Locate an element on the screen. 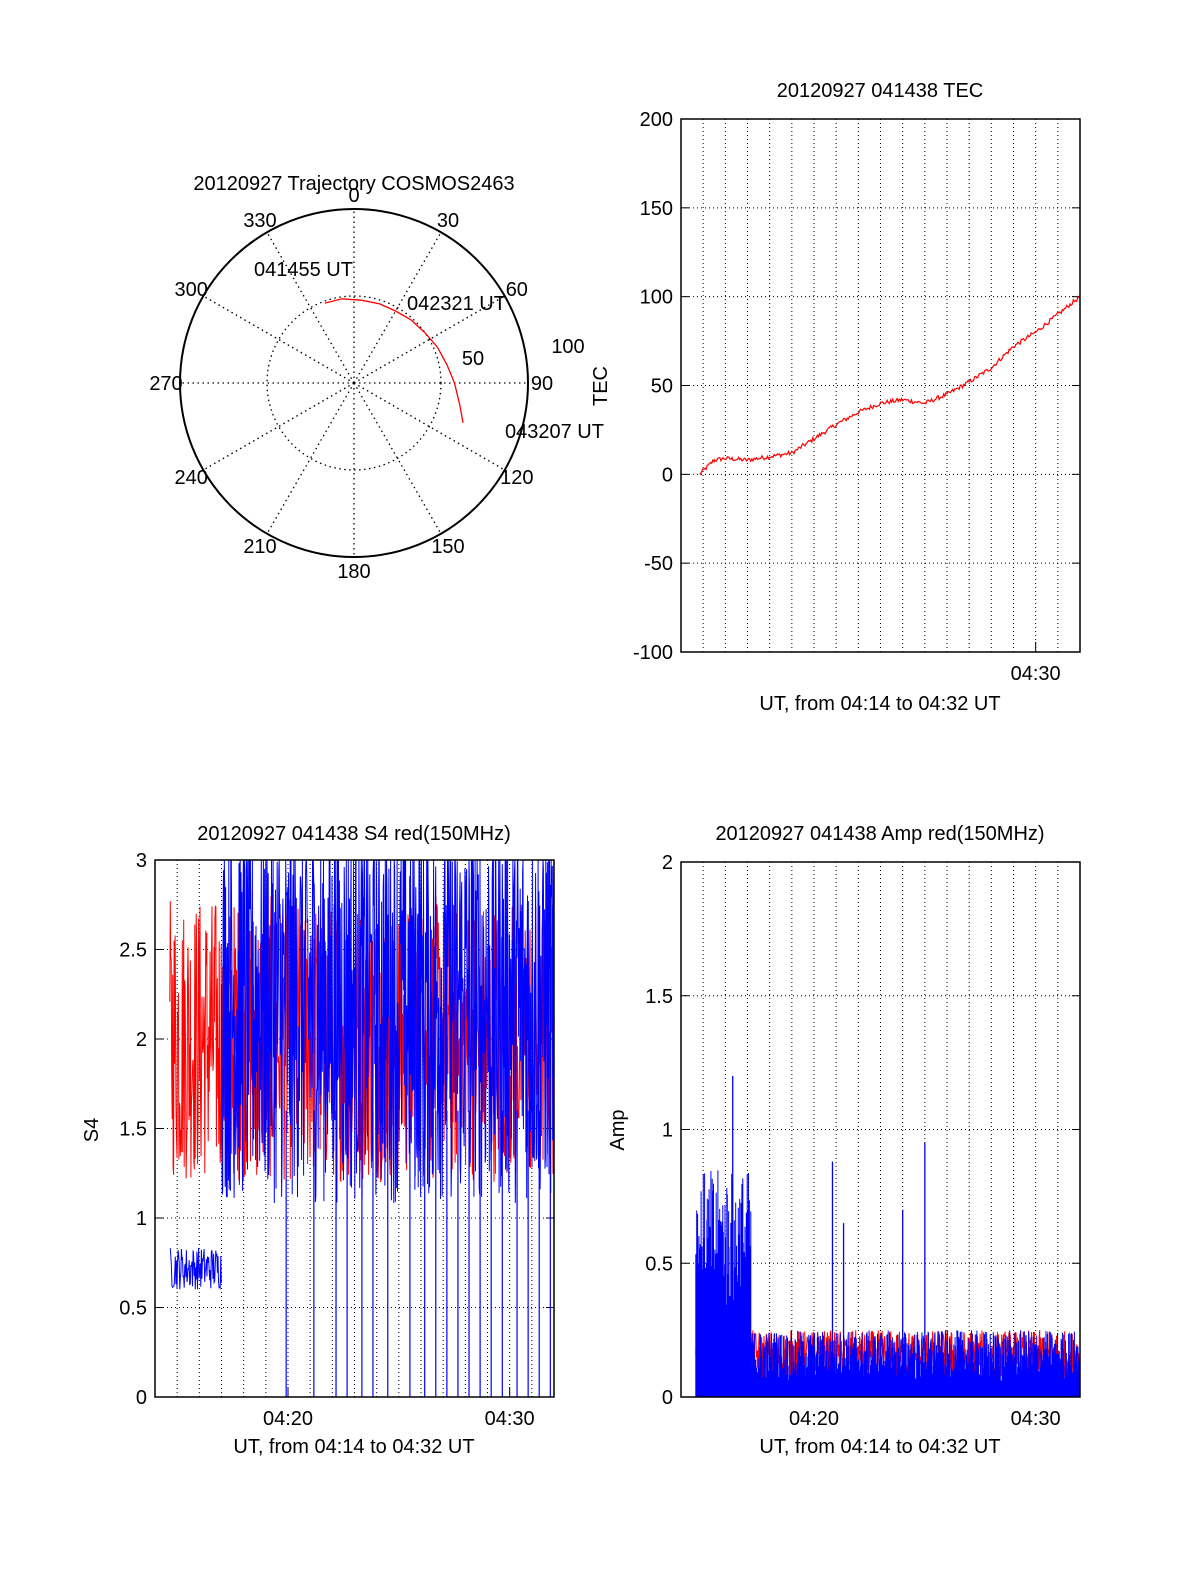 This screenshot has width=1200, height=1575. amp-border is located at coordinates (880, 1129).